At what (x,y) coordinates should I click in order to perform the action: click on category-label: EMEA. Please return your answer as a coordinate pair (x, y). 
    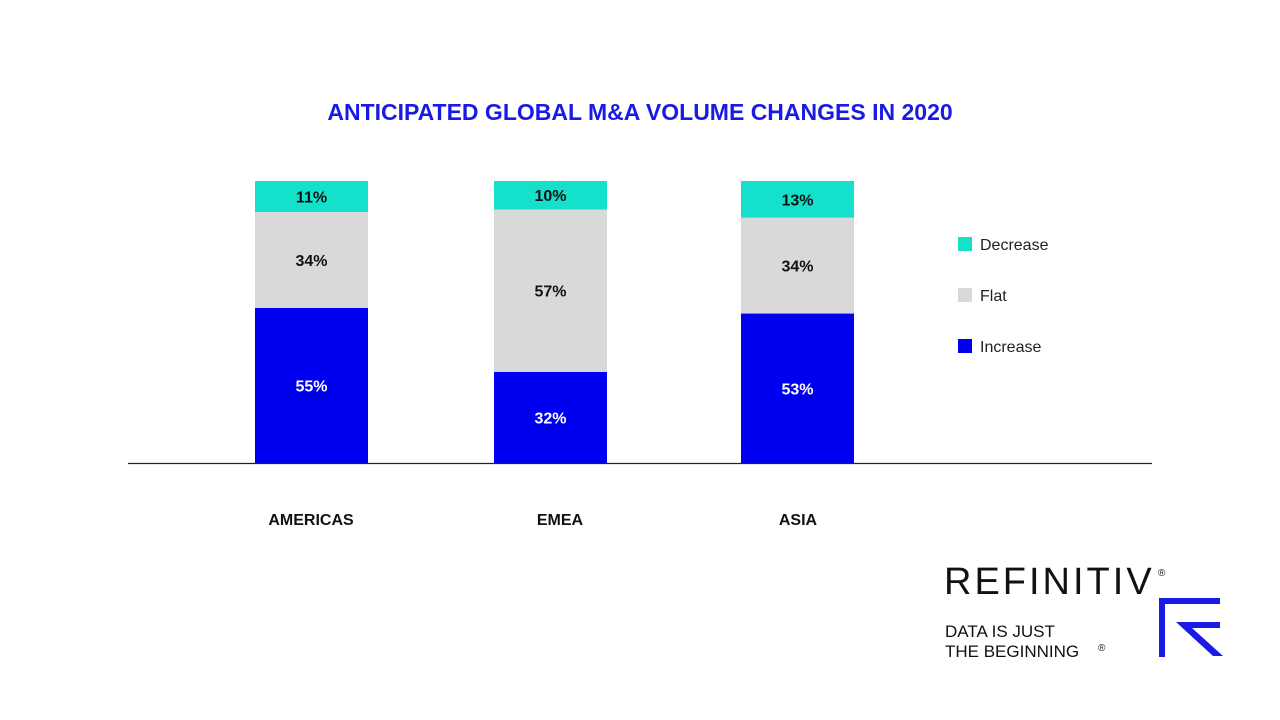
    Looking at the image, I should click on (560, 520).